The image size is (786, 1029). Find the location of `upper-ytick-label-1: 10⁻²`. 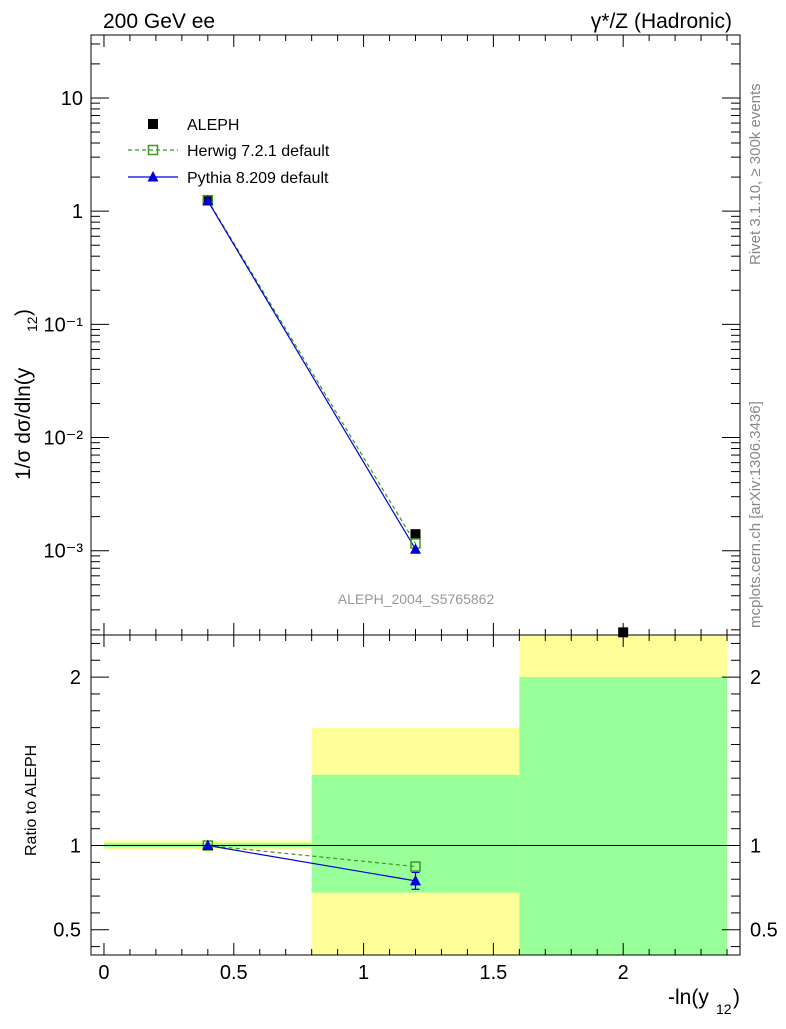

upper-ytick-label-1: 10⁻² is located at coordinates (64, 439).